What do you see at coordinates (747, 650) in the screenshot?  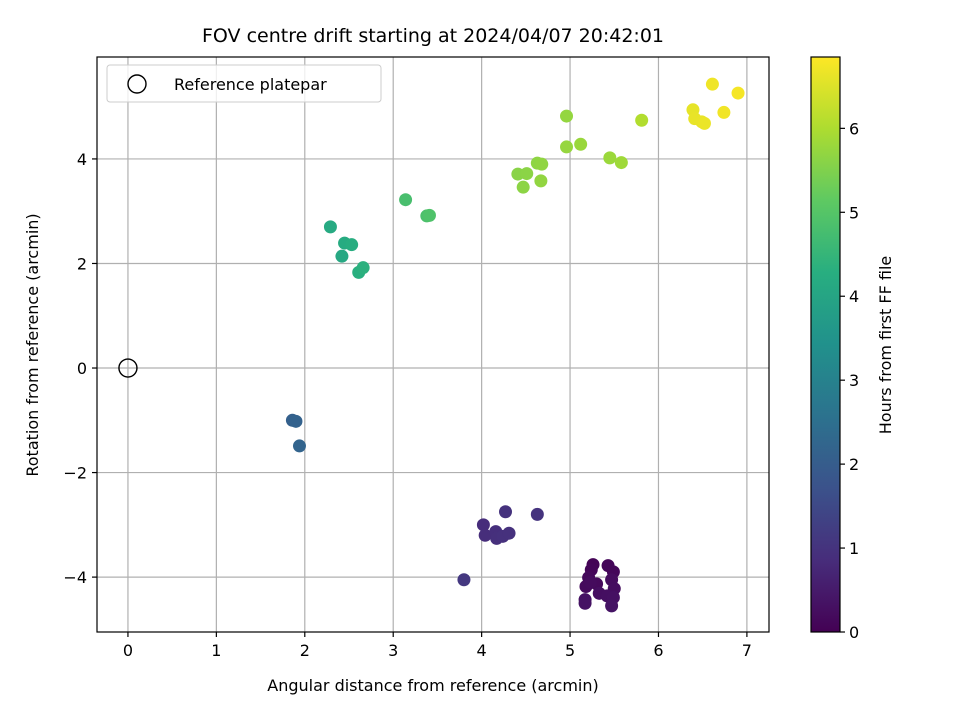 I see `x-tick-label: 7` at bounding box center [747, 650].